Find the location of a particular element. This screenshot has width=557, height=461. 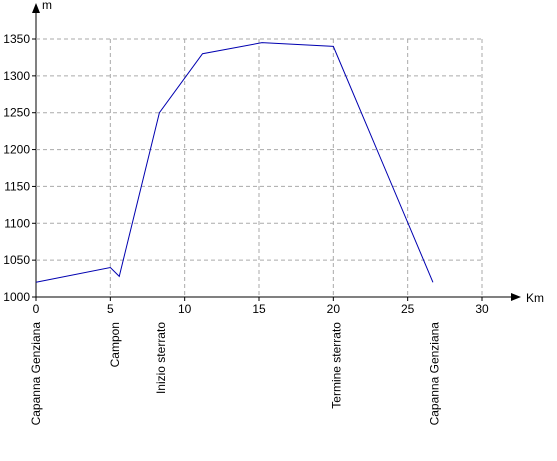

y-axis-label: m is located at coordinates (47, 6).